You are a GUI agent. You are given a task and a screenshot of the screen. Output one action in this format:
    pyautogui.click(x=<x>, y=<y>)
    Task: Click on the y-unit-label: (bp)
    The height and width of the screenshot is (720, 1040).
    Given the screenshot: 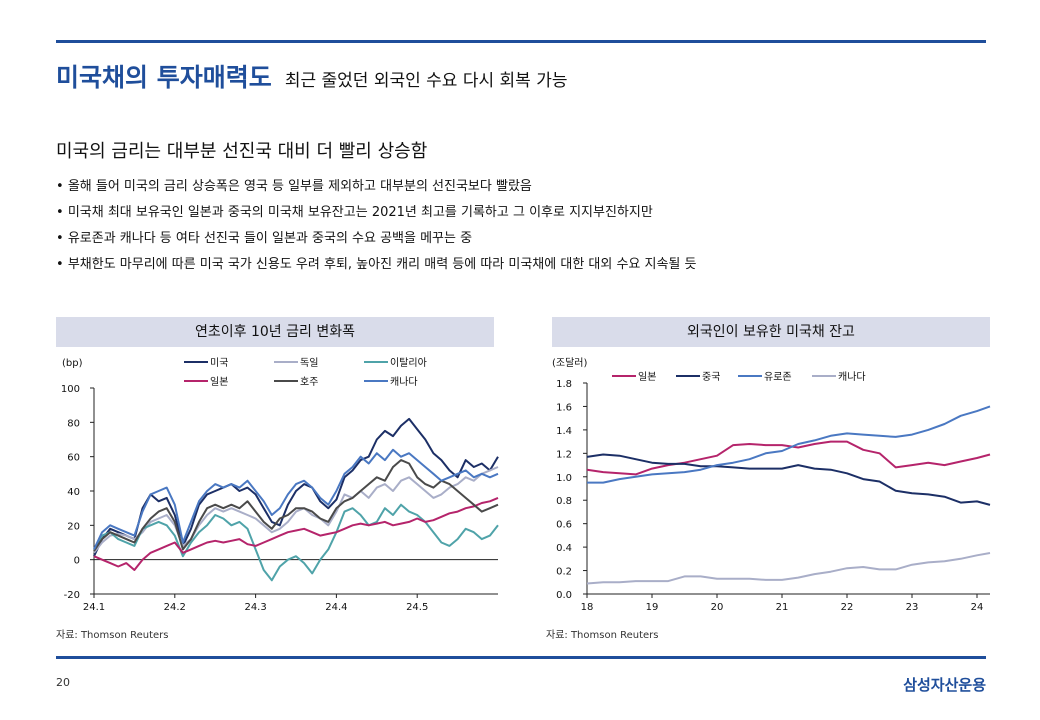 What is the action you would take?
    pyautogui.click(x=72, y=363)
    